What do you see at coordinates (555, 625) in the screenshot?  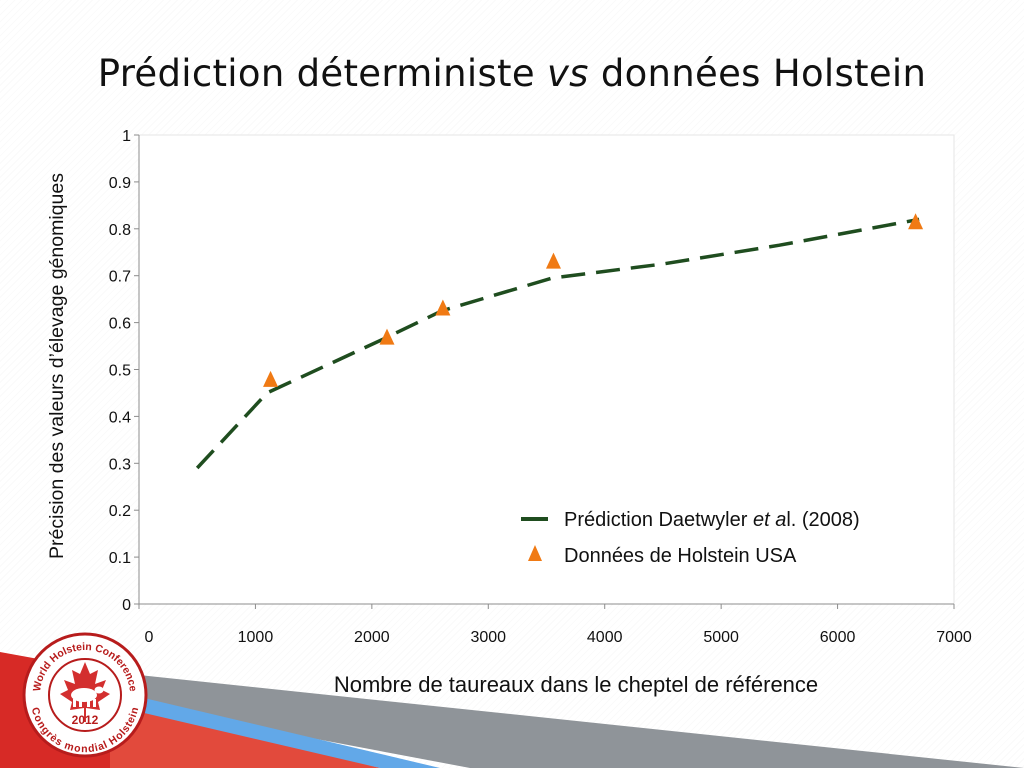 I see `x-ticks: 0 1000 2000 3000 4000 5000 6000 7000` at bounding box center [555, 625].